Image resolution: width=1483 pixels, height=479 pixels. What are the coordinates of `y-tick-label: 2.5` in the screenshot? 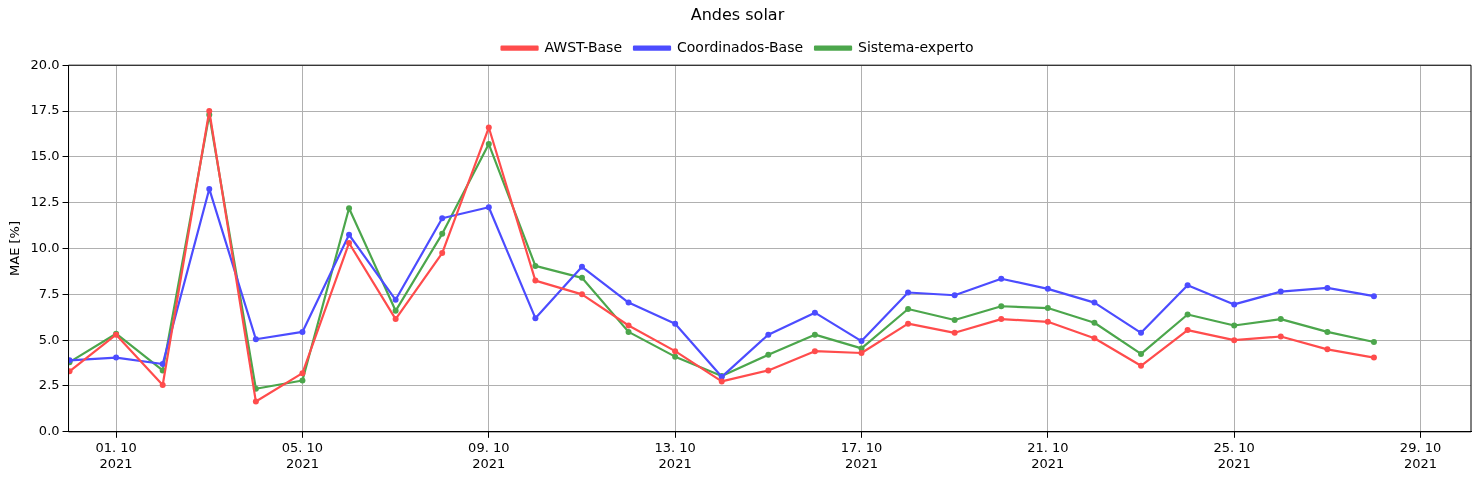 It's located at (49, 385).